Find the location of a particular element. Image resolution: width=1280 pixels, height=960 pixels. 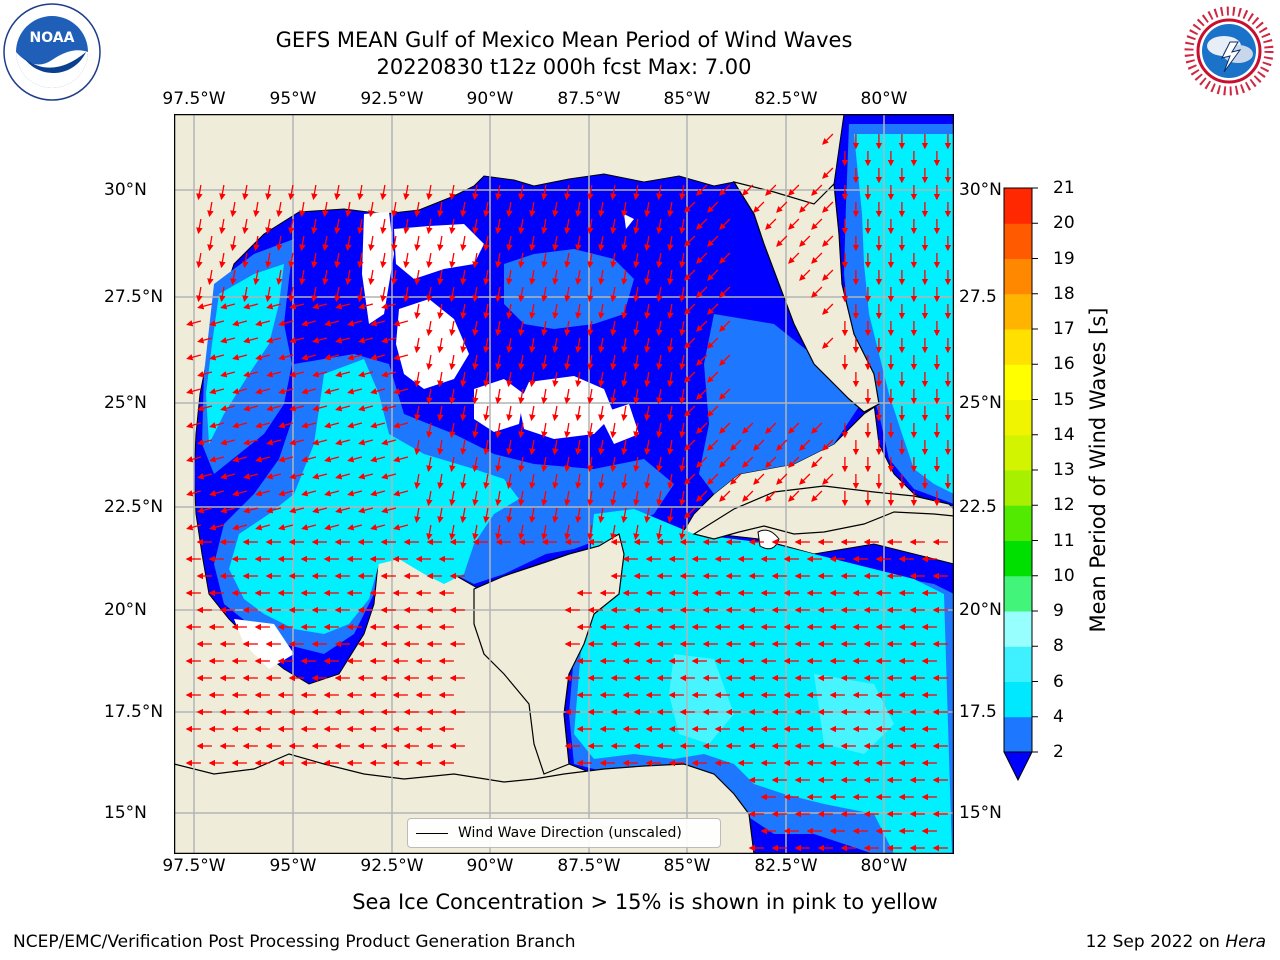

lon-tick-top: 87.5°W is located at coordinates (589, 99).